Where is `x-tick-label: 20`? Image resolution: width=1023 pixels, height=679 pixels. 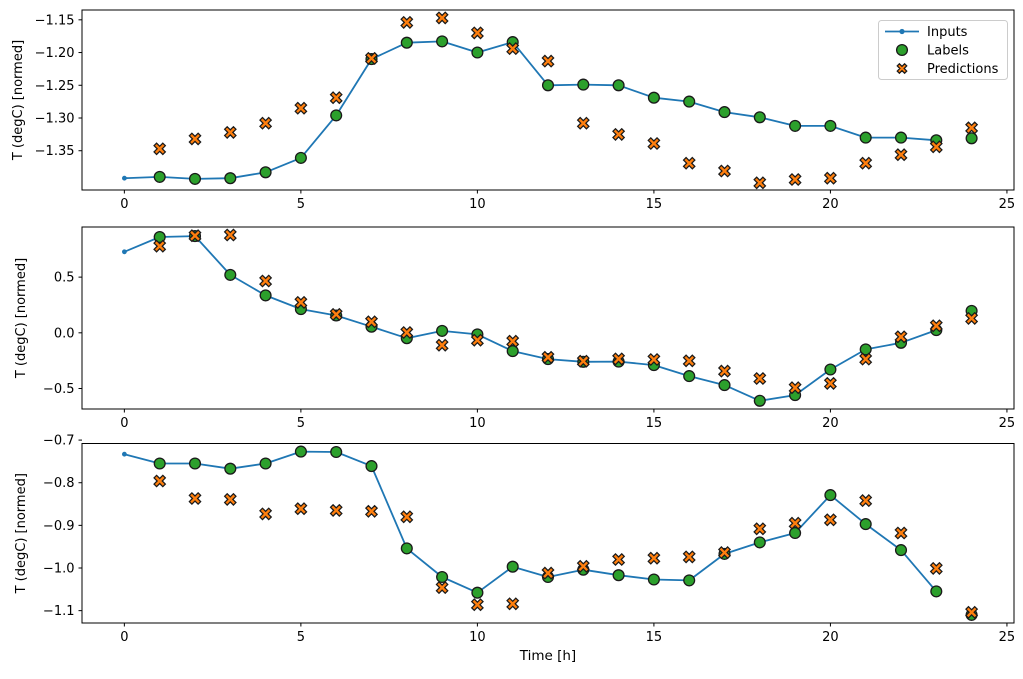 x-tick-label: 20 is located at coordinates (830, 423).